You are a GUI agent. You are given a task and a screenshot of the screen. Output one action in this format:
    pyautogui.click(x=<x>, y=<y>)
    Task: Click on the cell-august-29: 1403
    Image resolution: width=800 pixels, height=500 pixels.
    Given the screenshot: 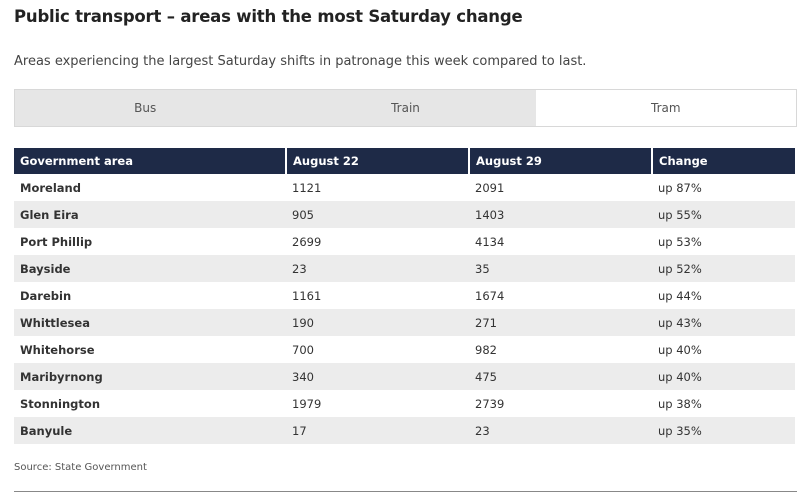 What is the action you would take?
    pyautogui.click(x=490, y=214)
    